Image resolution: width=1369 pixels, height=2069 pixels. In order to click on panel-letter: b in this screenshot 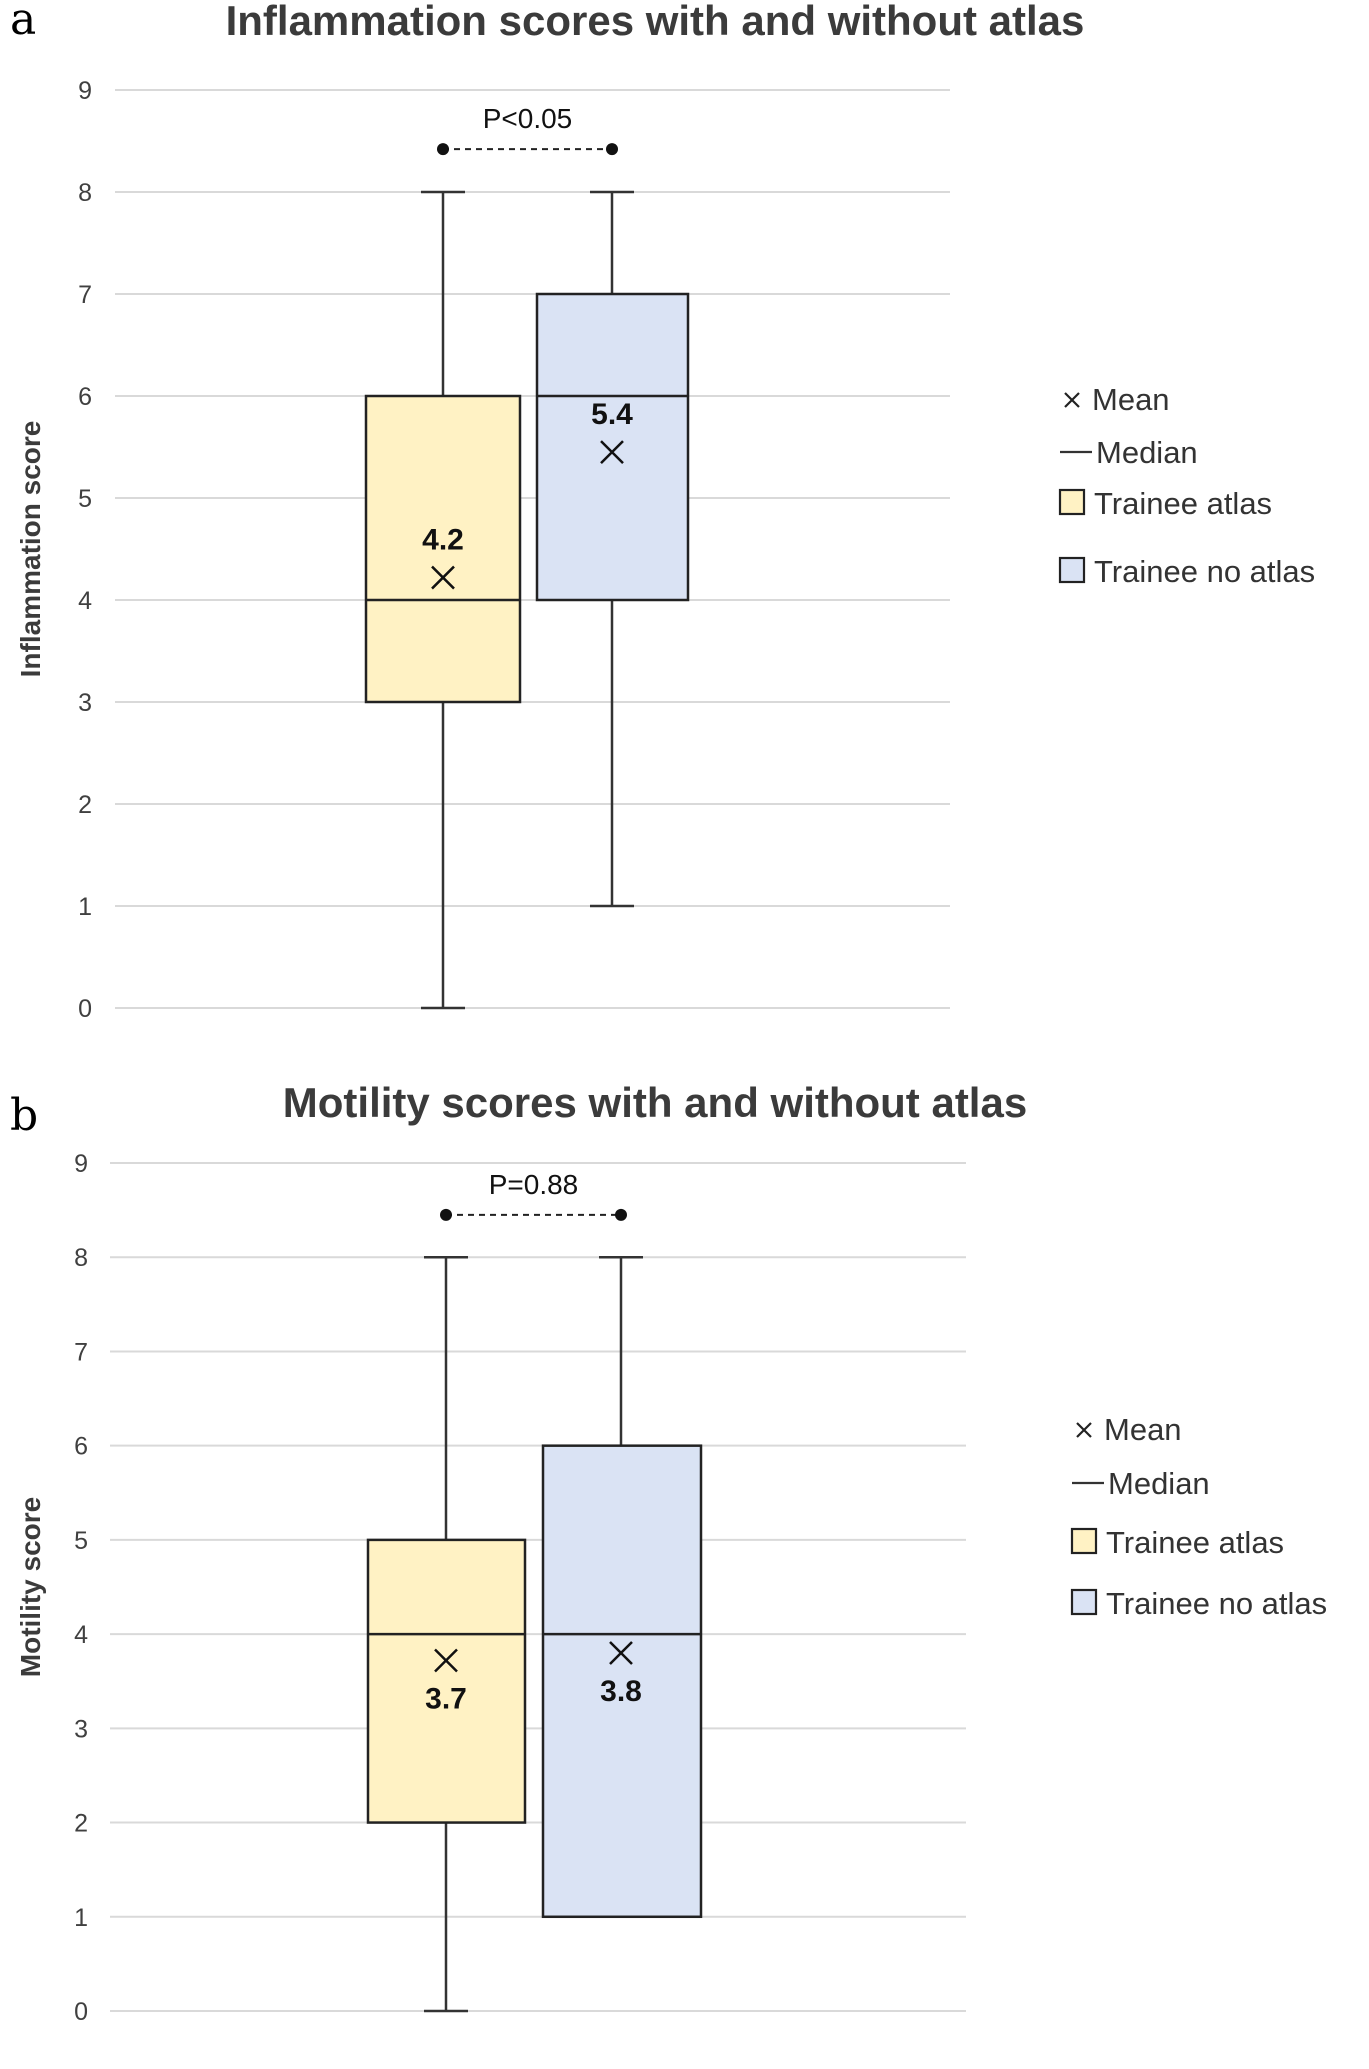, I will do `click(24, 1115)`.